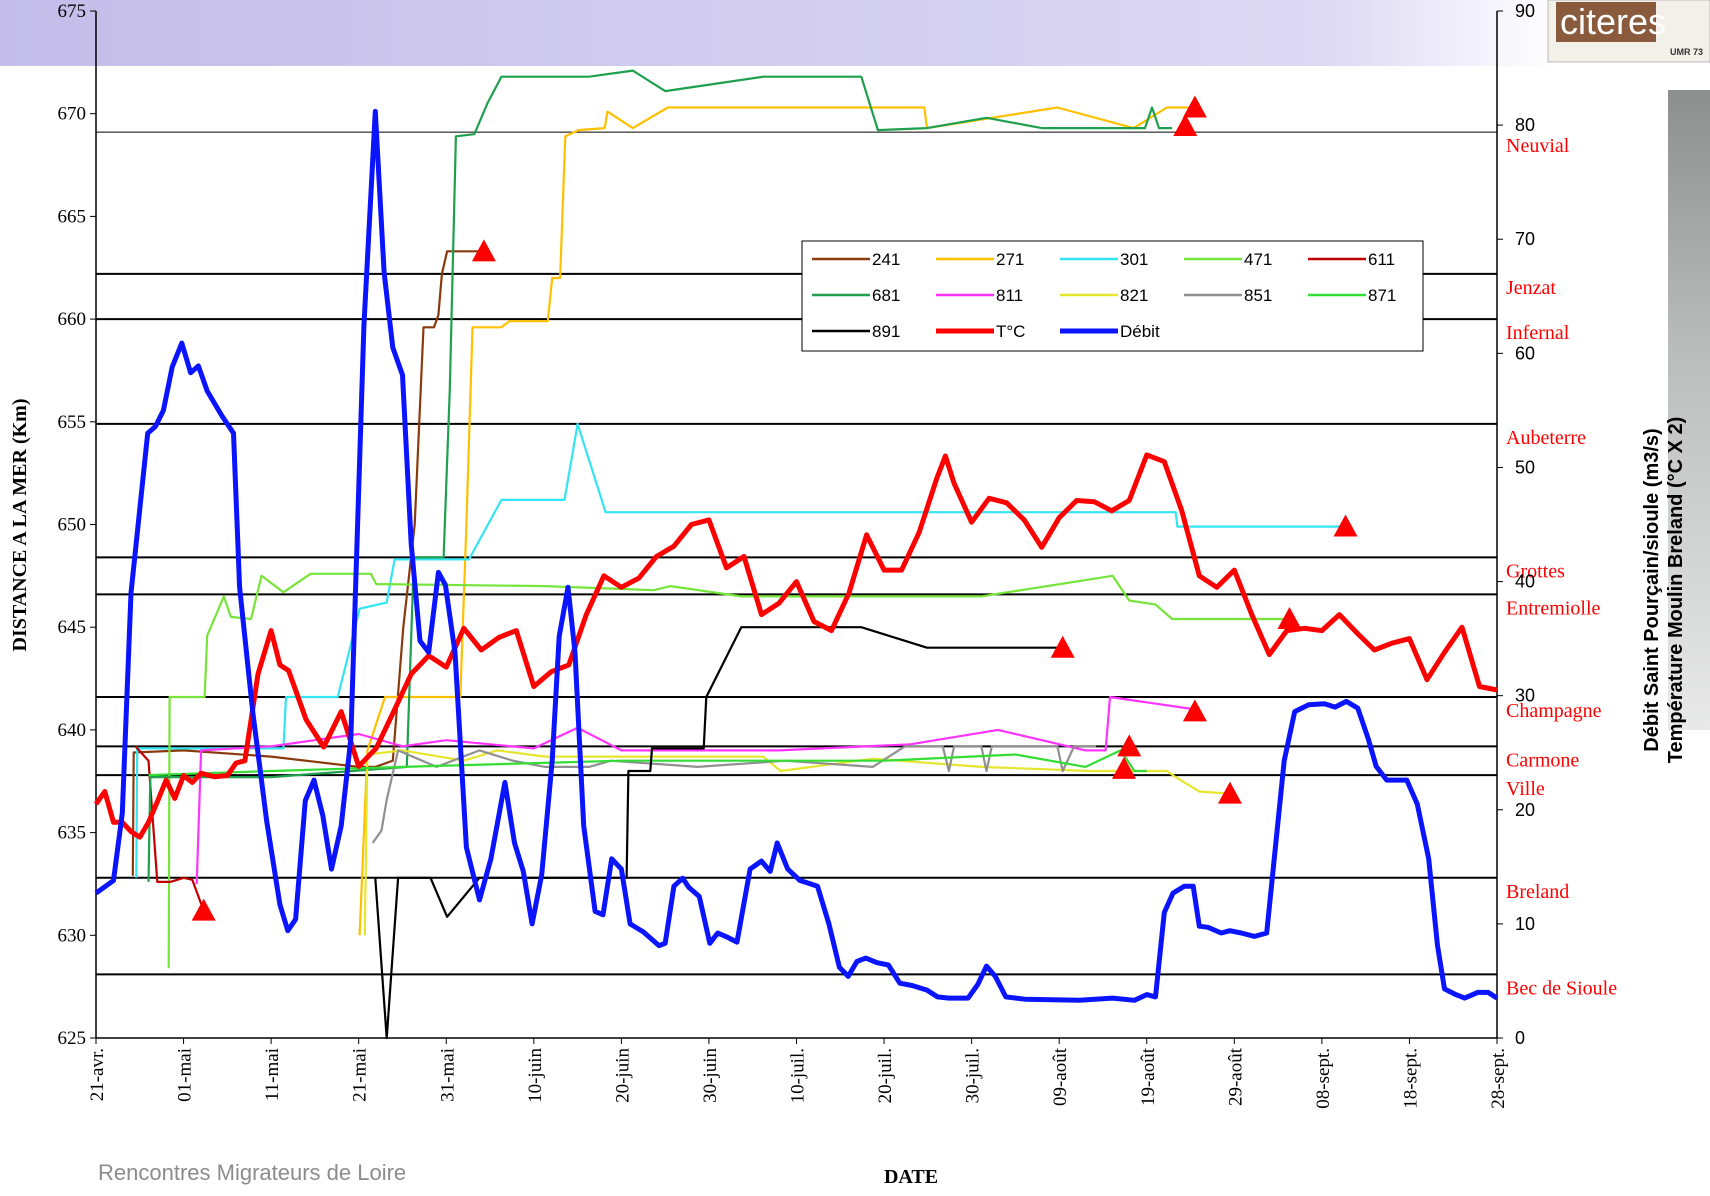 The image size is (1710, 1196). I want to click on y2-tick-label: 60, so click(1525, 353).